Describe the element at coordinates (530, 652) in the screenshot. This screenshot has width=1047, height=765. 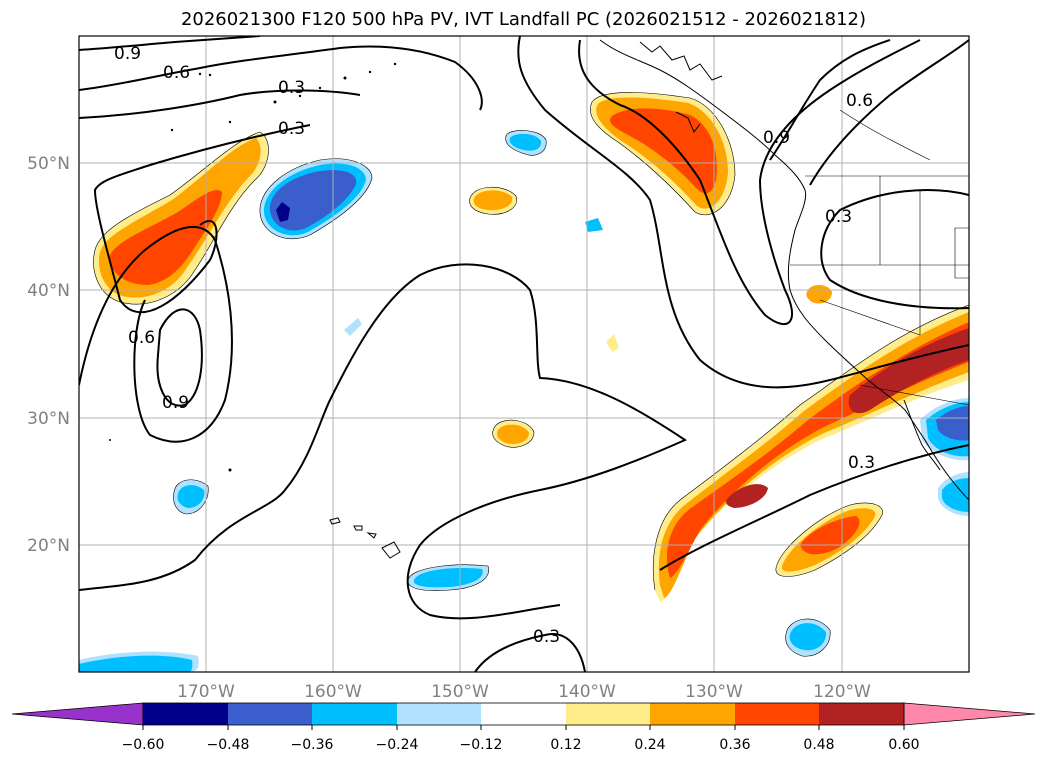
I see `pv-contour-0.3-south` at that location.